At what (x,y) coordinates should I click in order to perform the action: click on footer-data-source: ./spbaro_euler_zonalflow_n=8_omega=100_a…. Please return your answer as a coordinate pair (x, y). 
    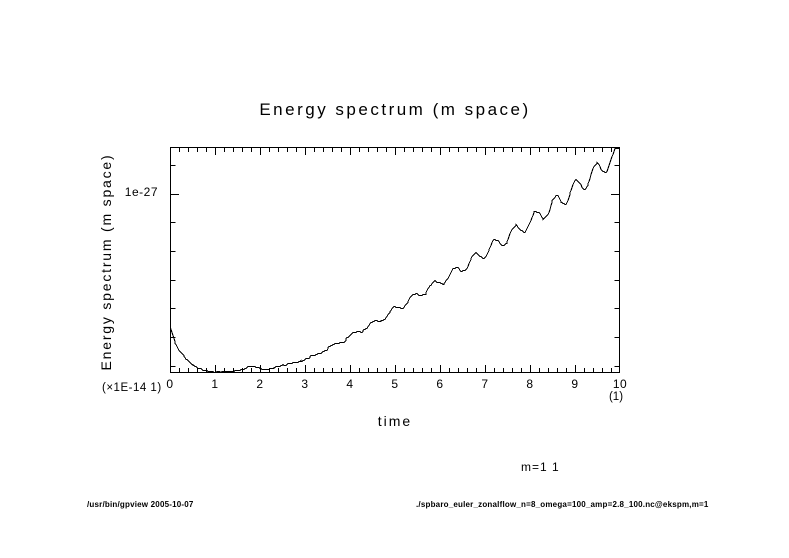
    Looking at the image, I should click on (562, 504).